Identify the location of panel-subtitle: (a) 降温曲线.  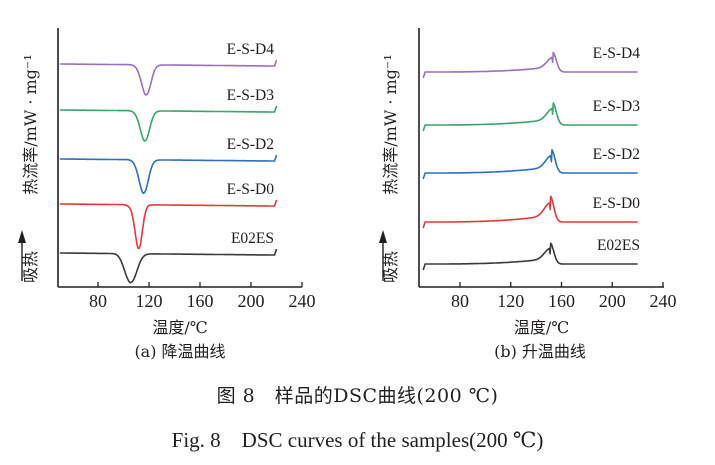
(179, 351).